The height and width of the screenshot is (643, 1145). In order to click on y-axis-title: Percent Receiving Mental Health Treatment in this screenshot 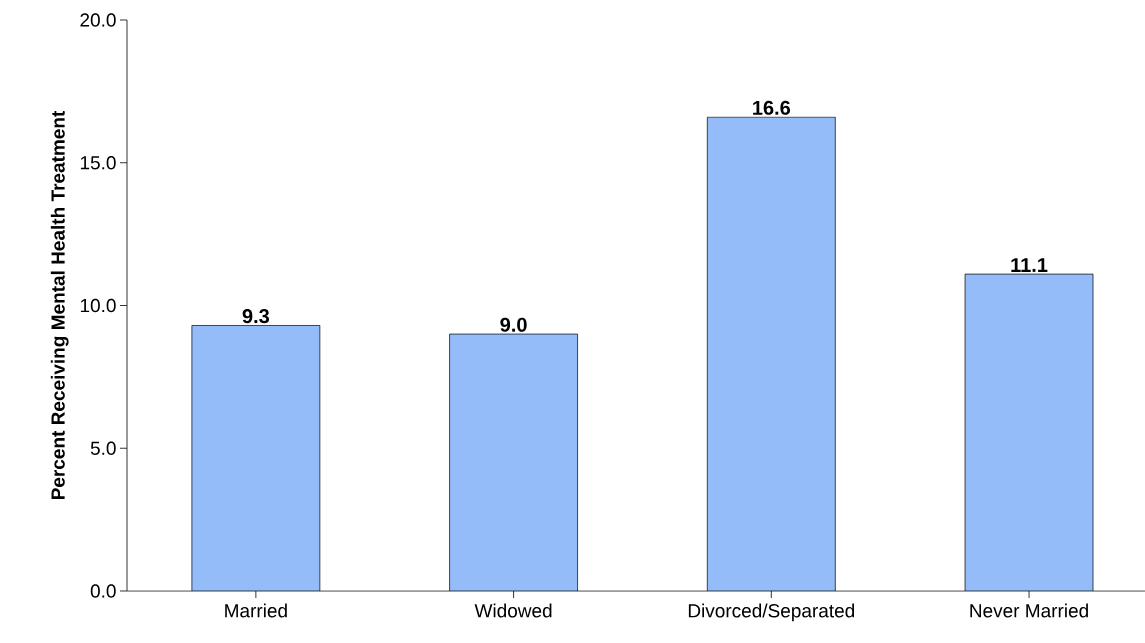, I will do `click(59, 305)`.